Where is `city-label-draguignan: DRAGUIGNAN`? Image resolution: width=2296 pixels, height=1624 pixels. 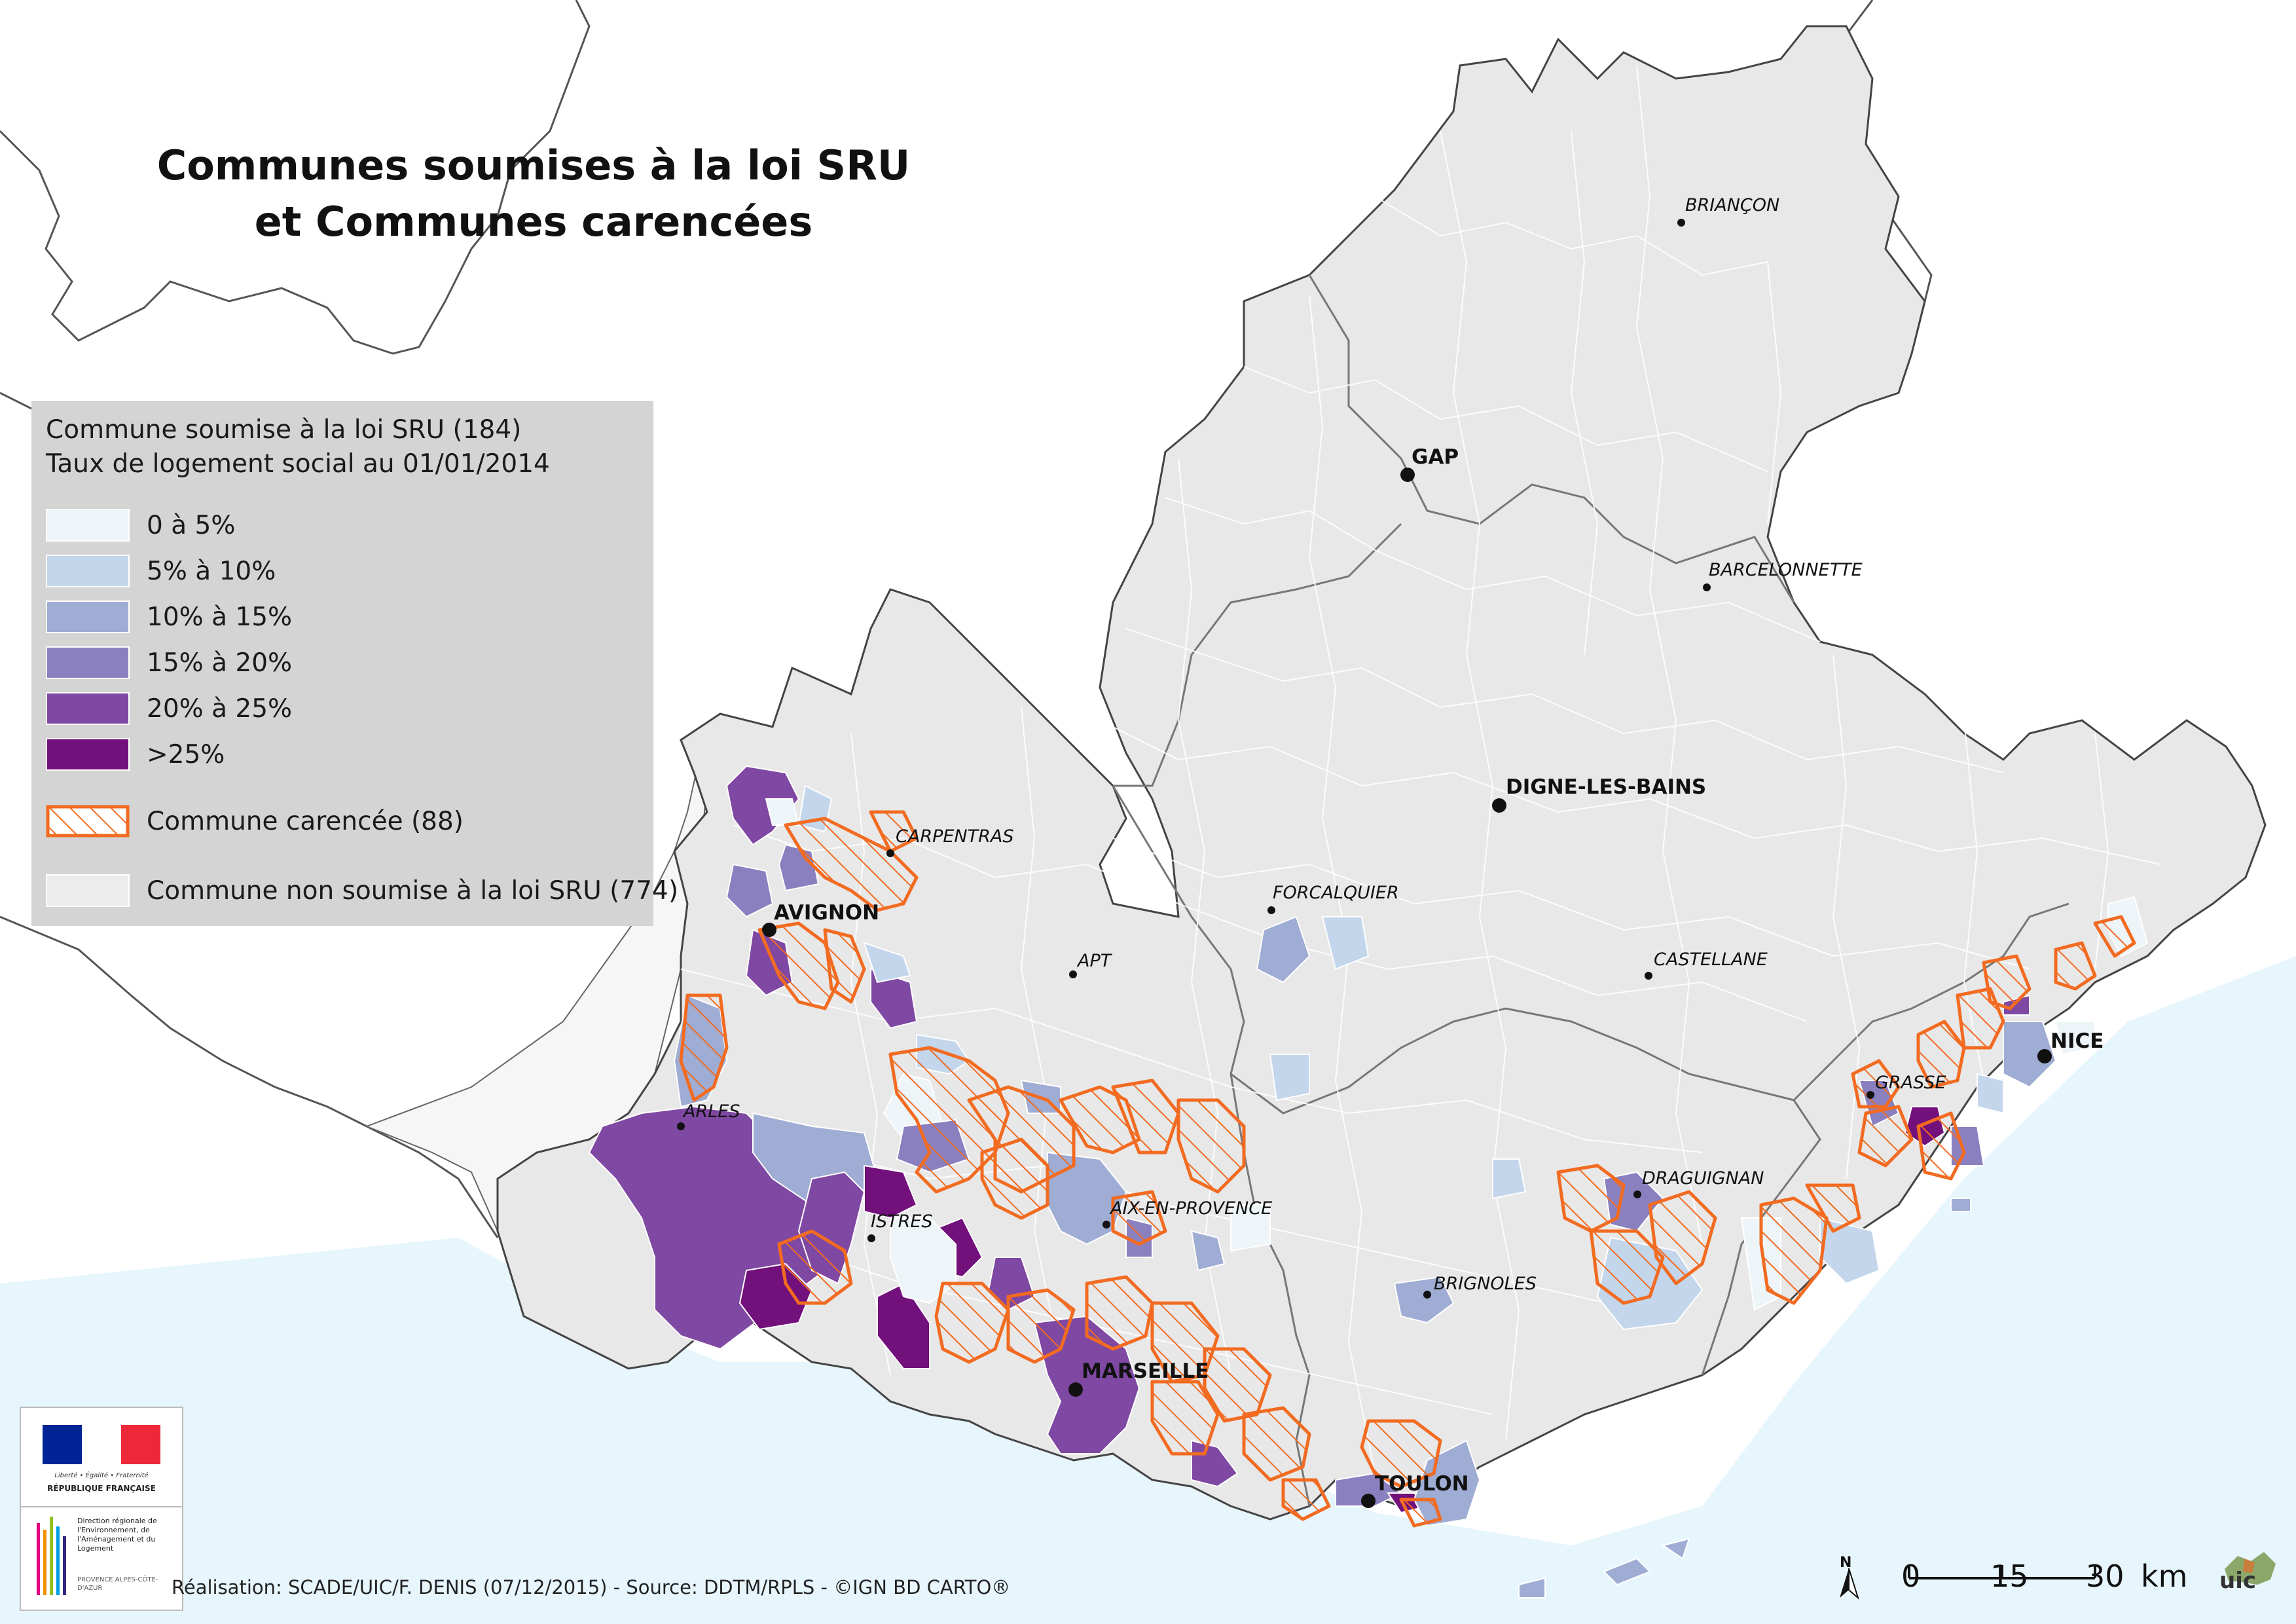 city-label-draguignan: DRAGUIGNAN is located at coordinates (1703, 1178).